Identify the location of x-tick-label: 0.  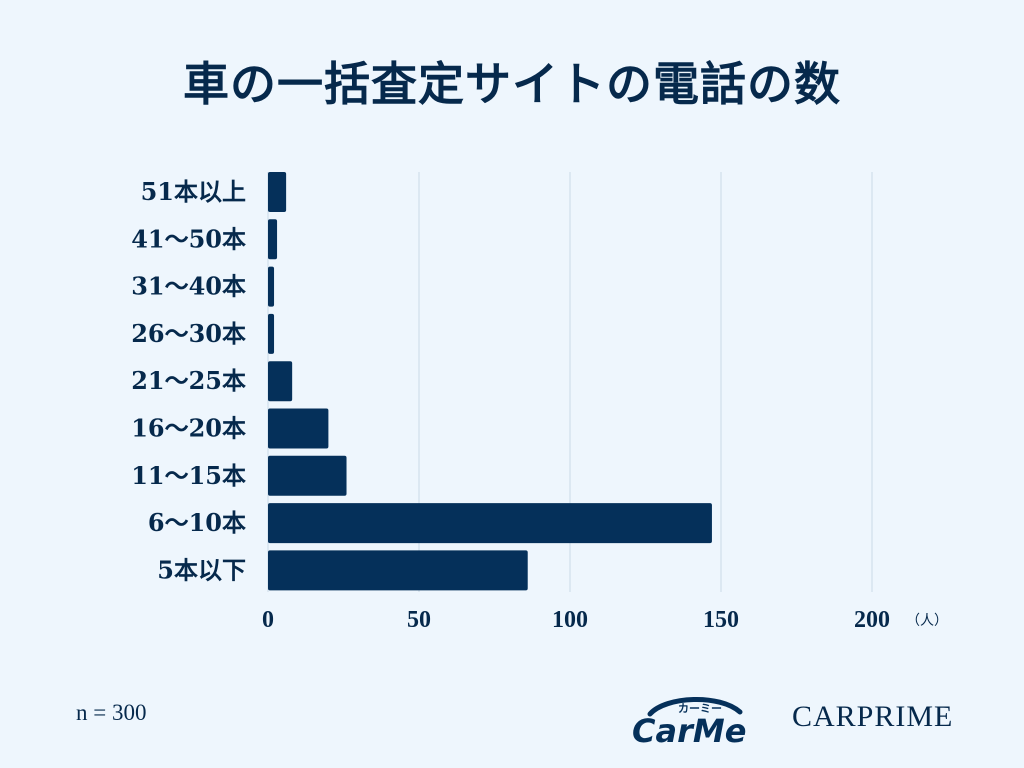
(268, 620).